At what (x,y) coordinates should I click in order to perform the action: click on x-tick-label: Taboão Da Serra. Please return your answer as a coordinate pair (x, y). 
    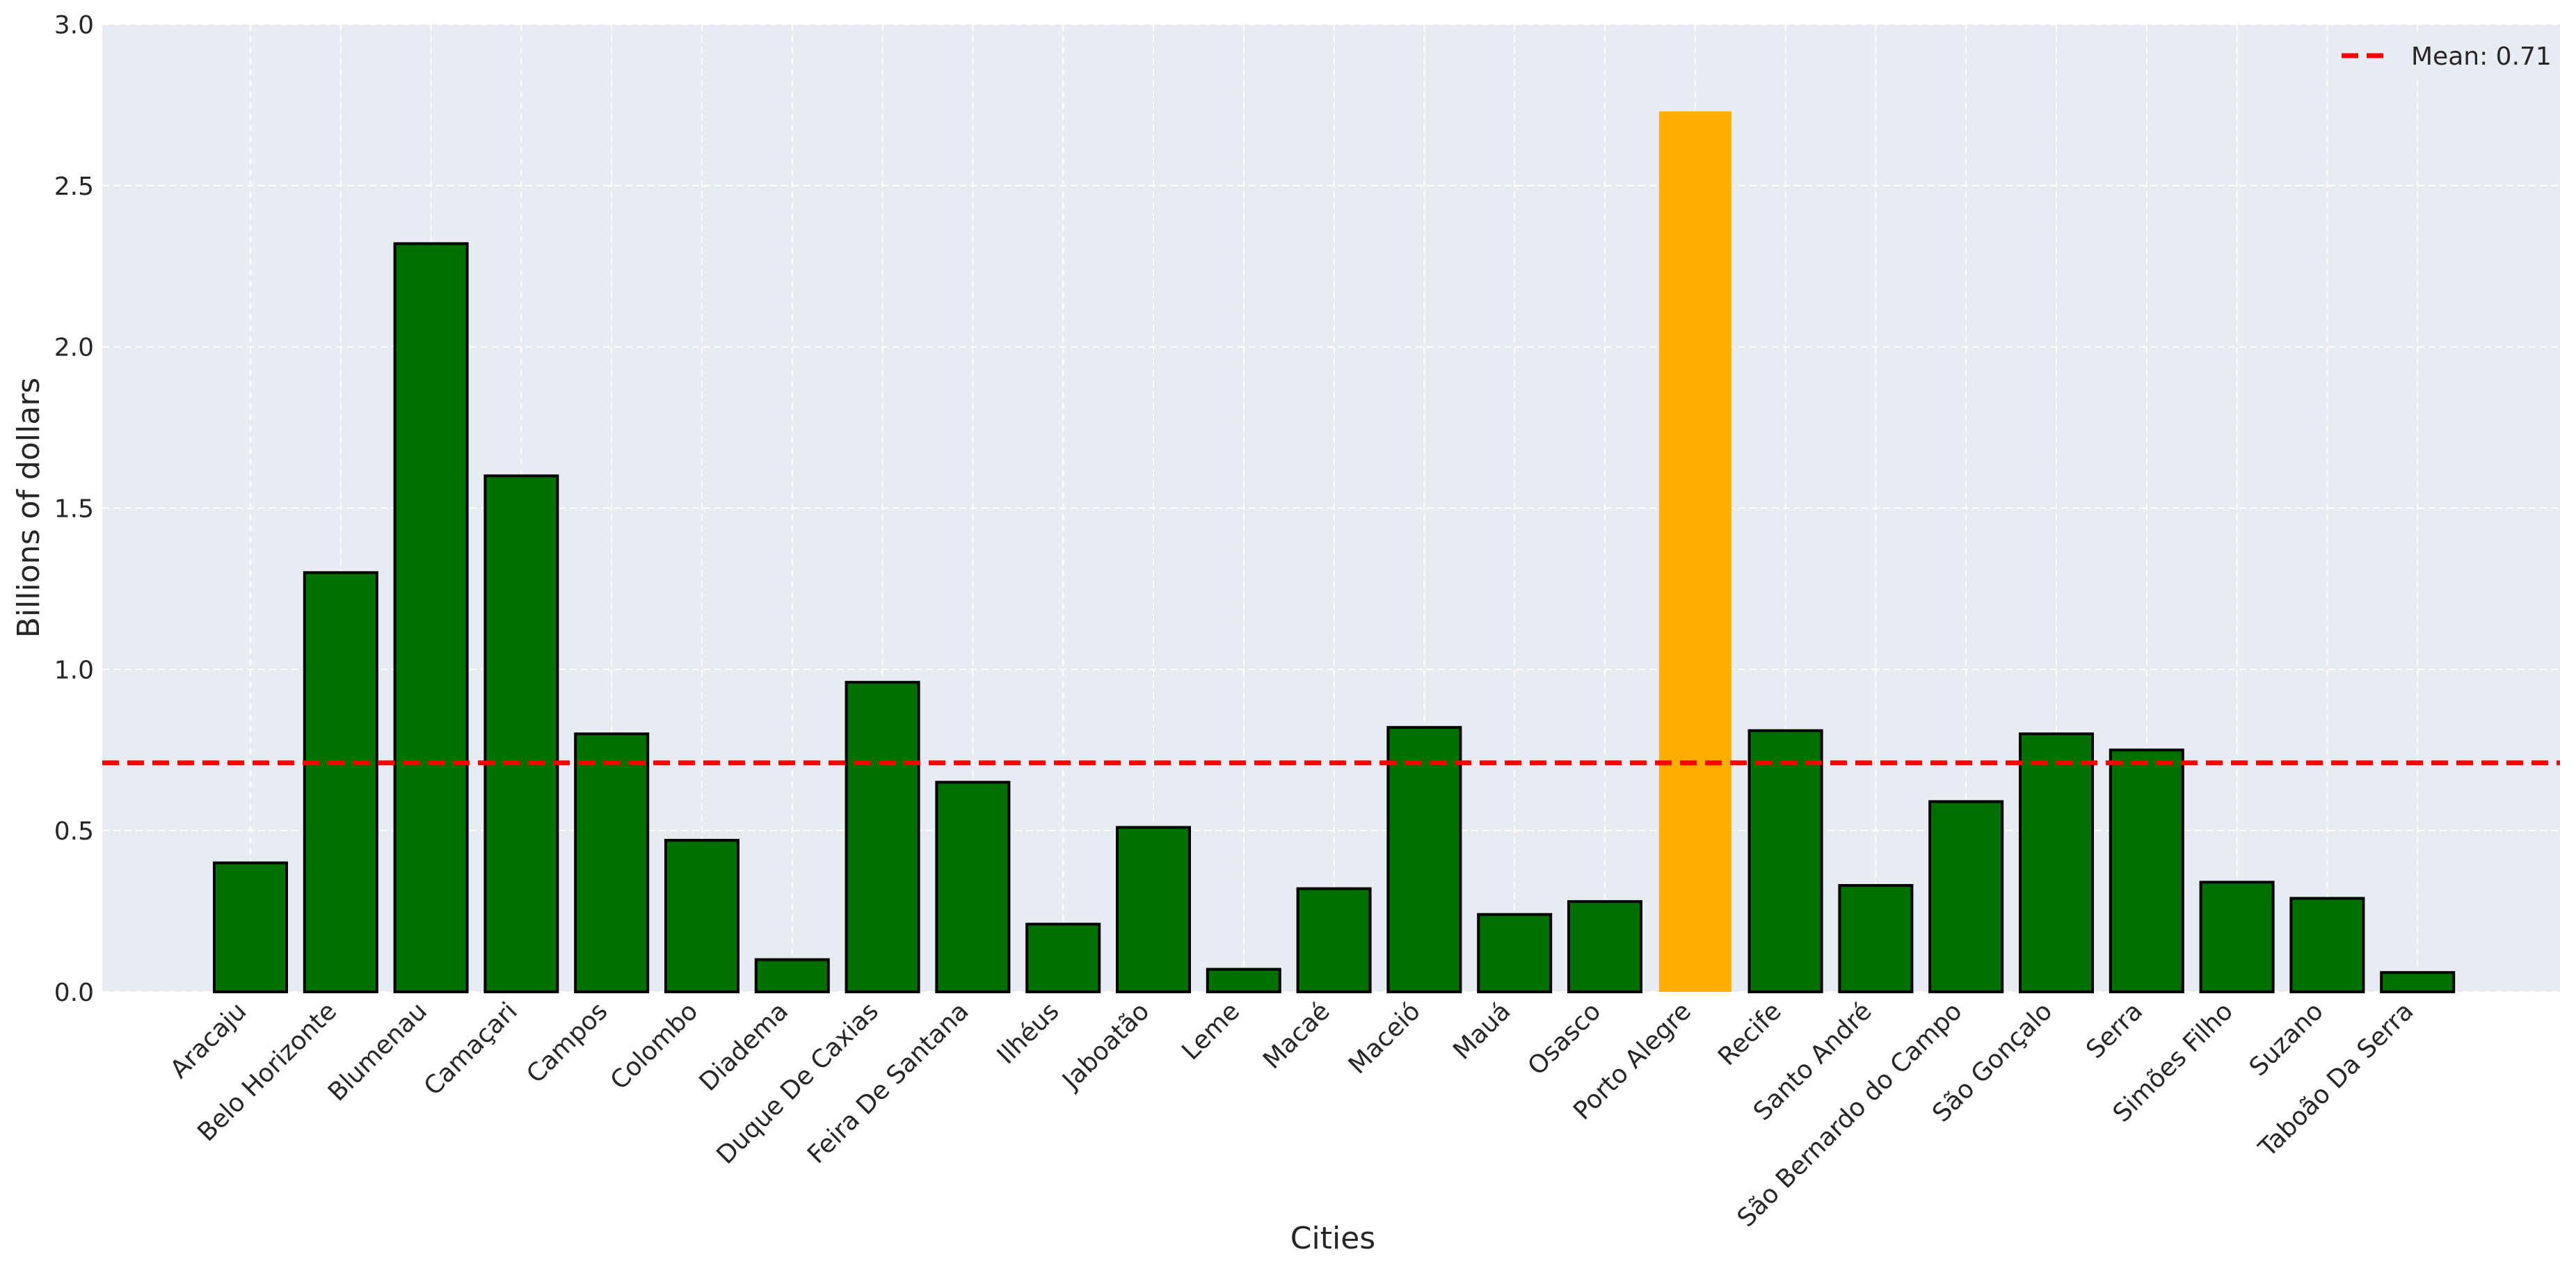
    Looking at the image, I should click on (2336, 1080).